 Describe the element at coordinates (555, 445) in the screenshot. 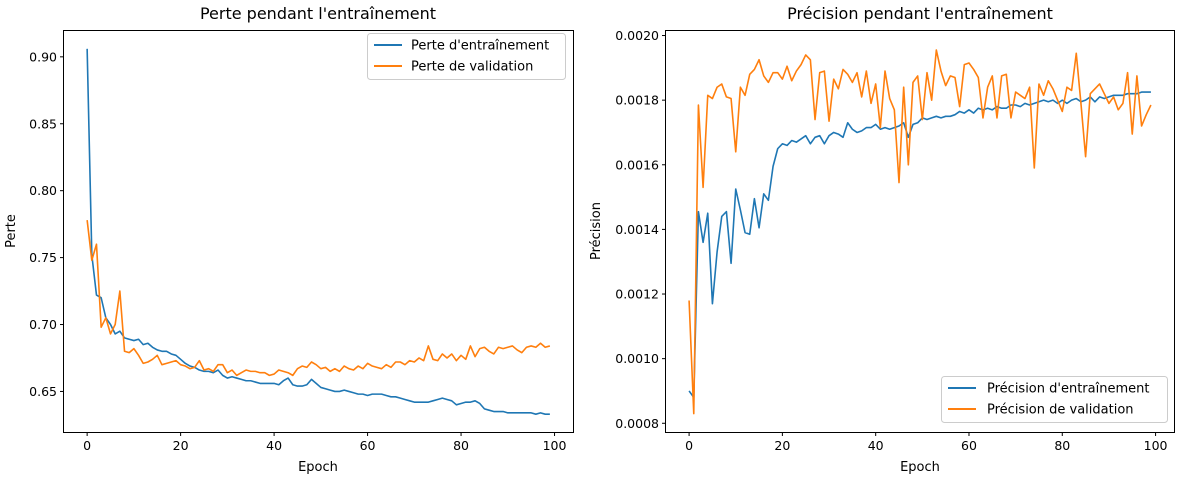

I see `loss-x-tick-label: 100` at that location.